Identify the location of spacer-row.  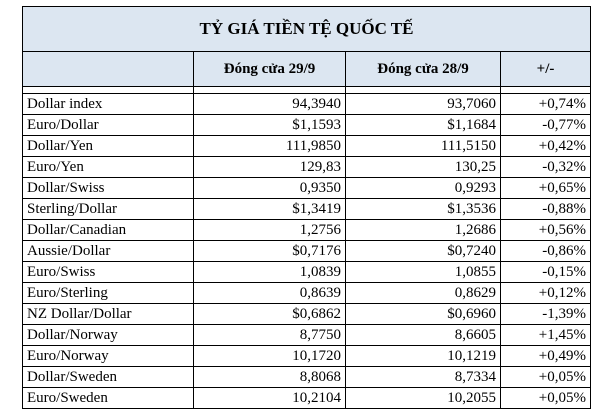
(306, 90).